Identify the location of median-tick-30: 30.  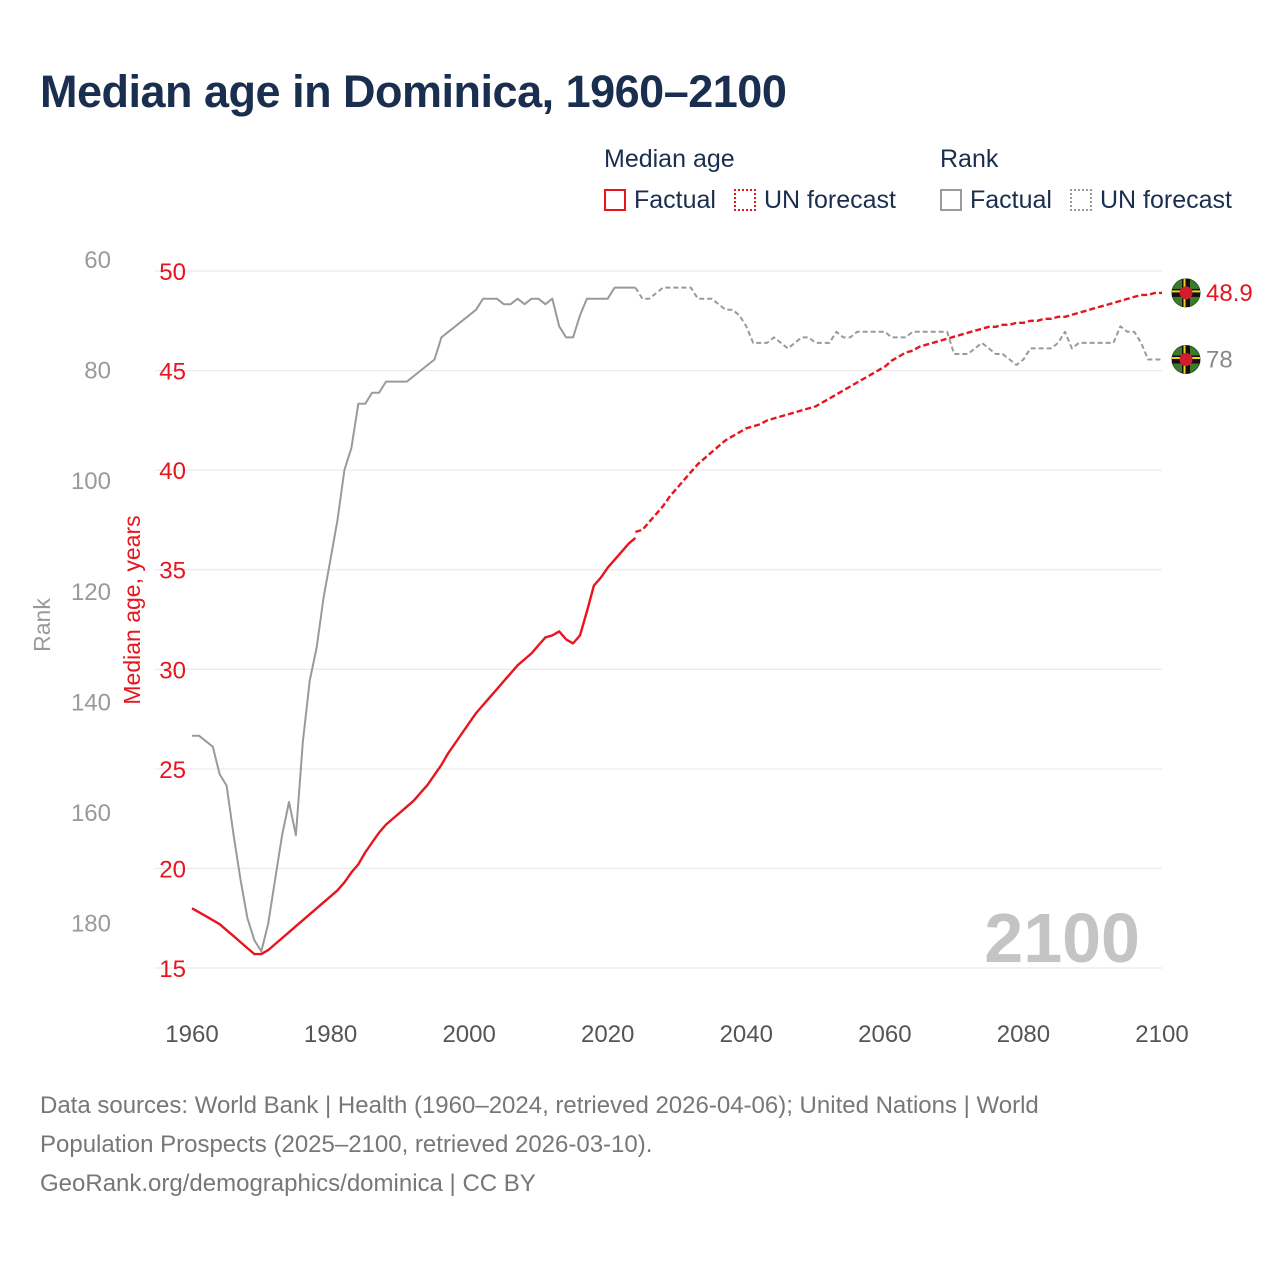
(172, 670).